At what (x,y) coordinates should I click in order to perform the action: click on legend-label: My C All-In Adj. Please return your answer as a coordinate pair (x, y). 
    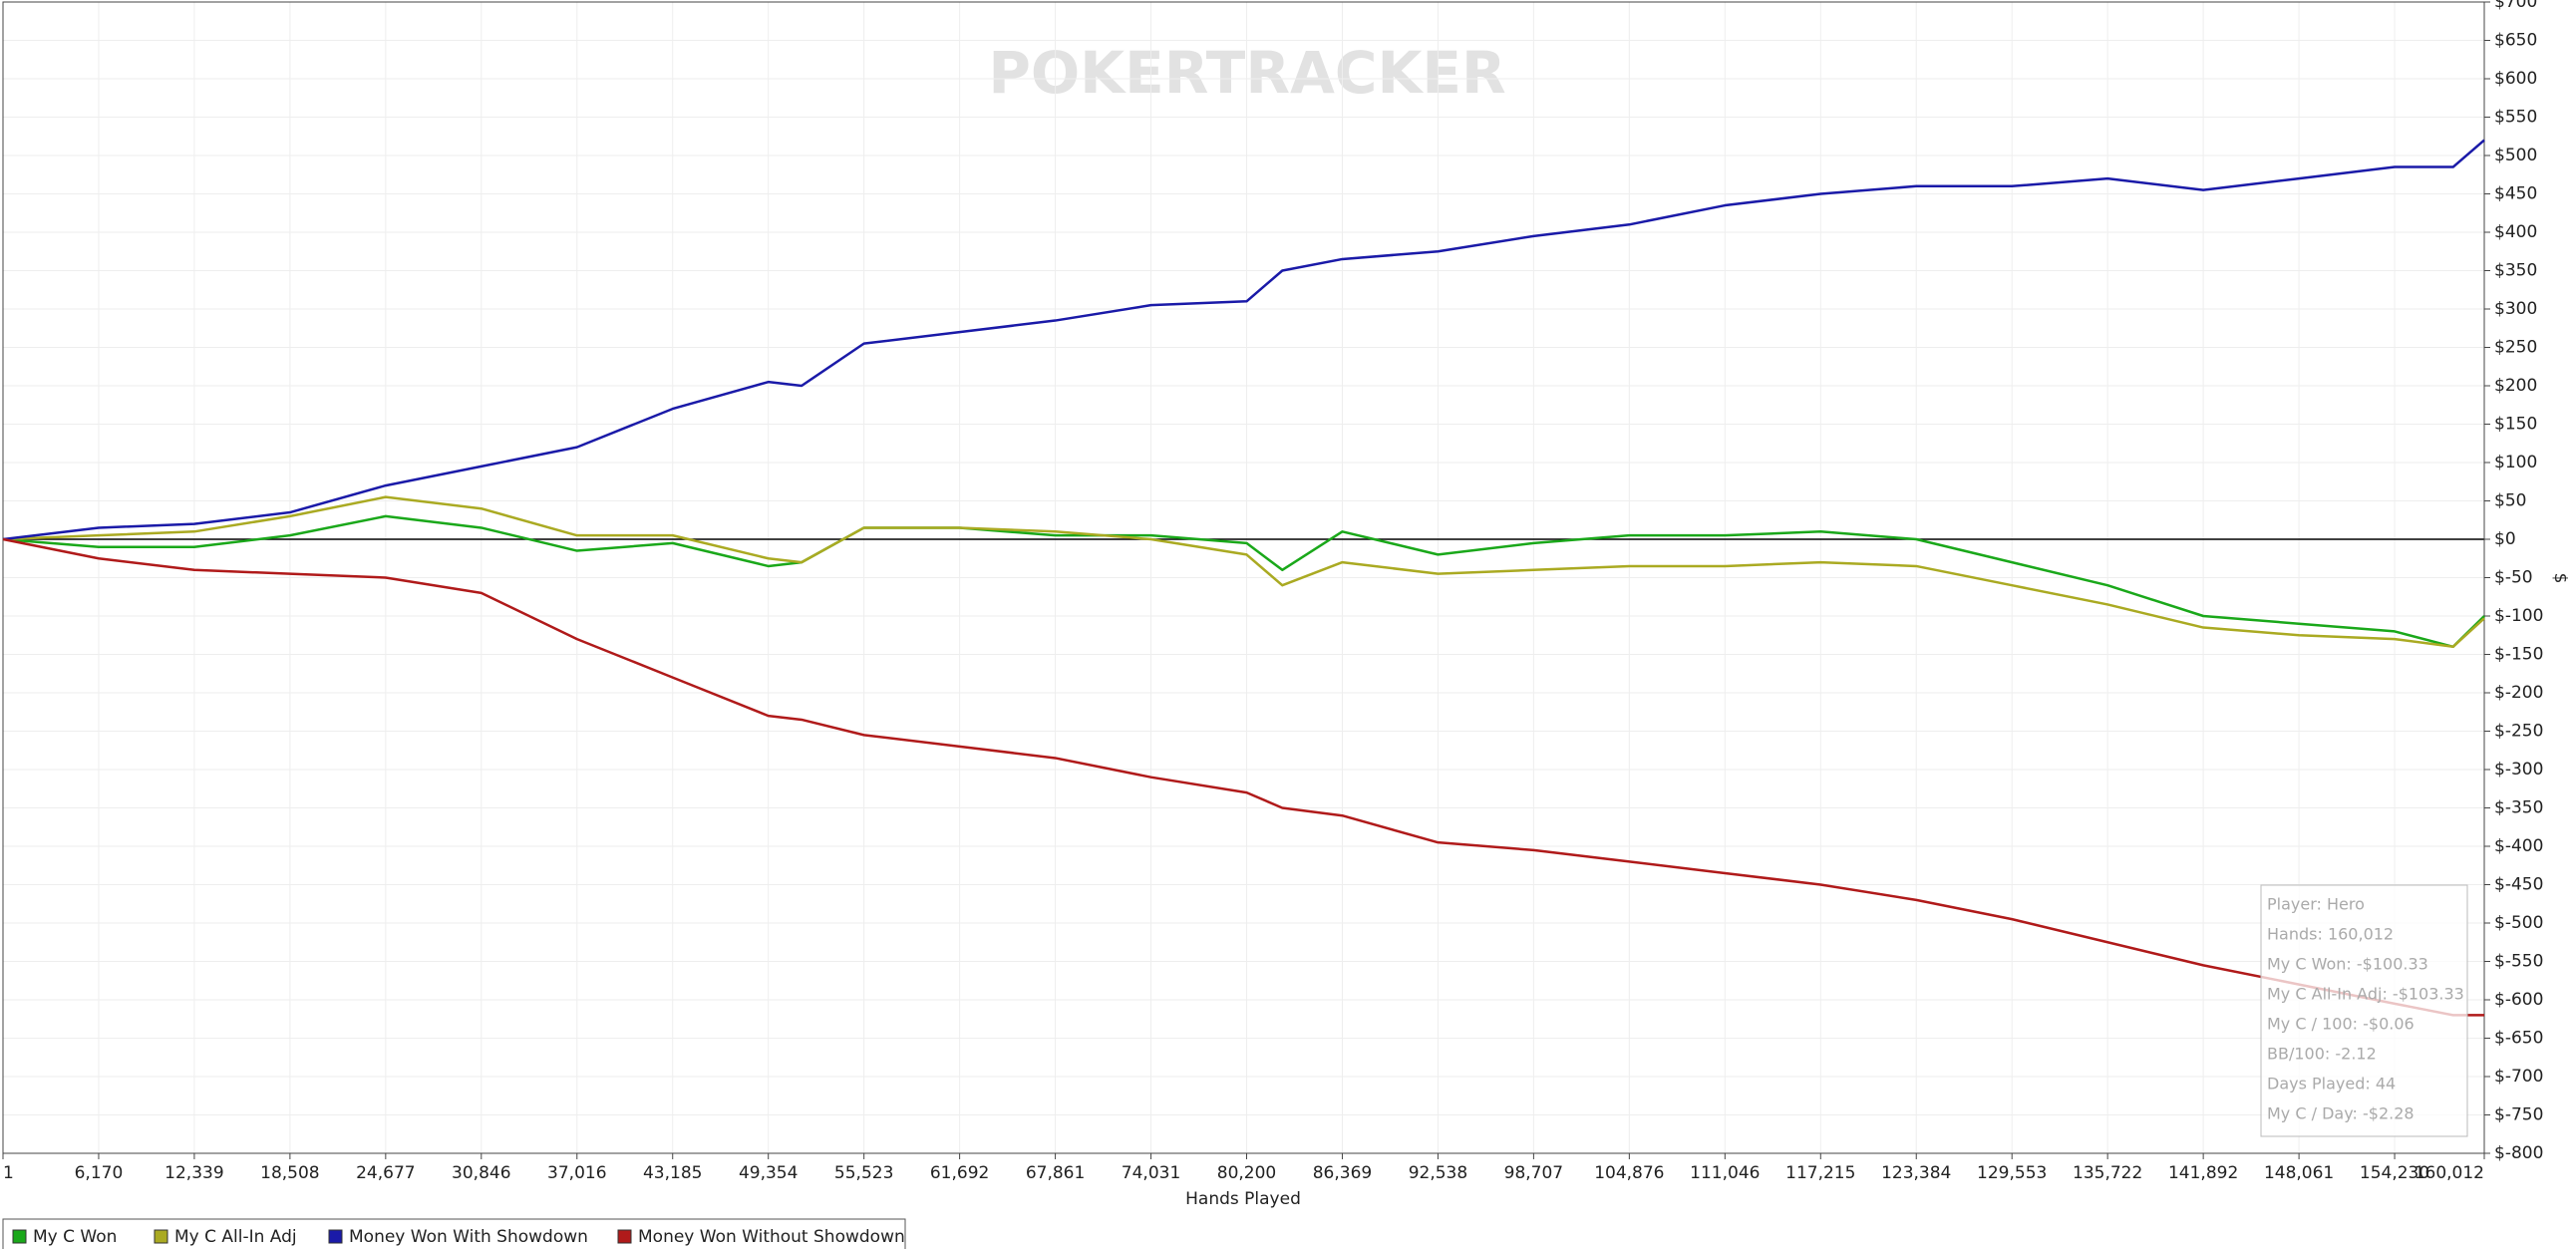
    Looking at the image, I should click on (235, 1237).